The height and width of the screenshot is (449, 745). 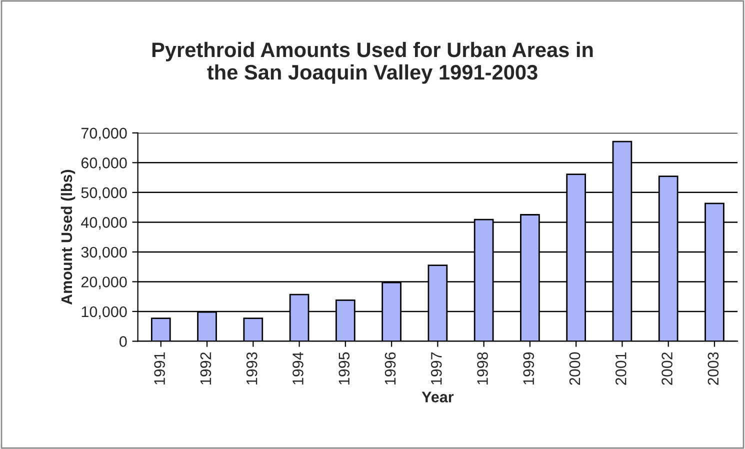 I want to click on x-tick-label: 1997, so click(x=436, y=368).